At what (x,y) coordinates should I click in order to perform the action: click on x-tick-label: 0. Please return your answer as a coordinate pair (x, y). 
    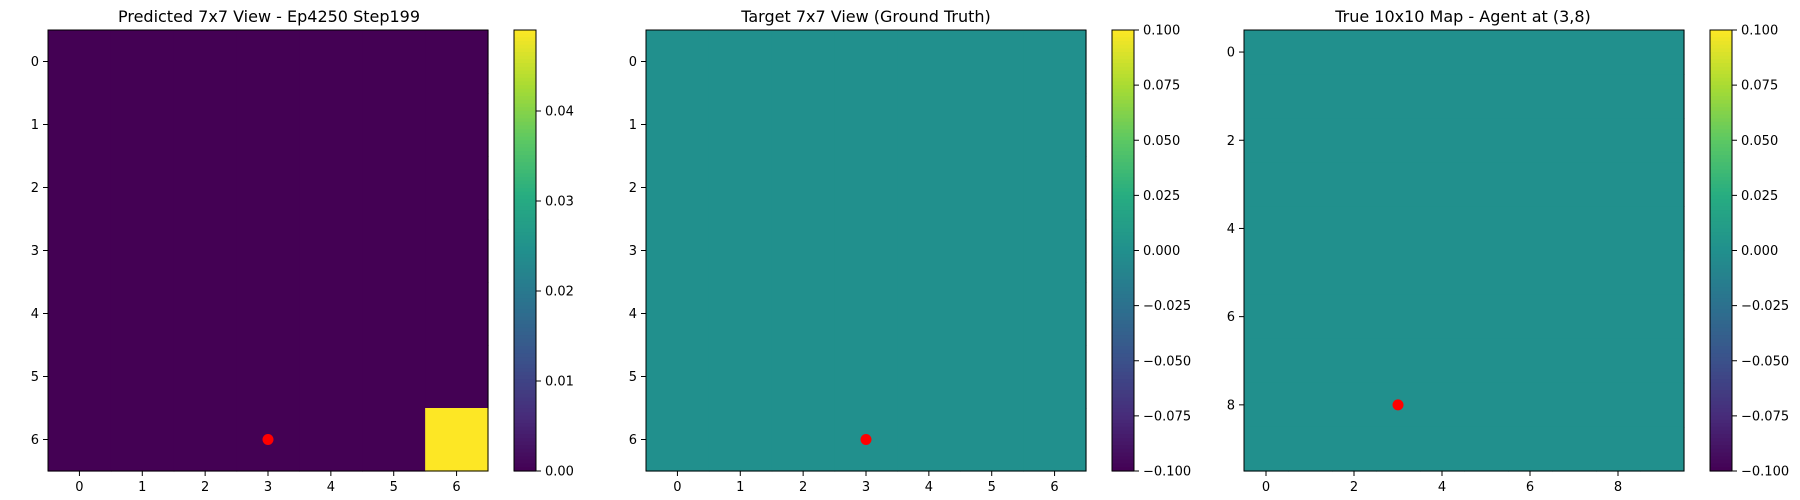
    Looking at the image, I should click on (677, 487).